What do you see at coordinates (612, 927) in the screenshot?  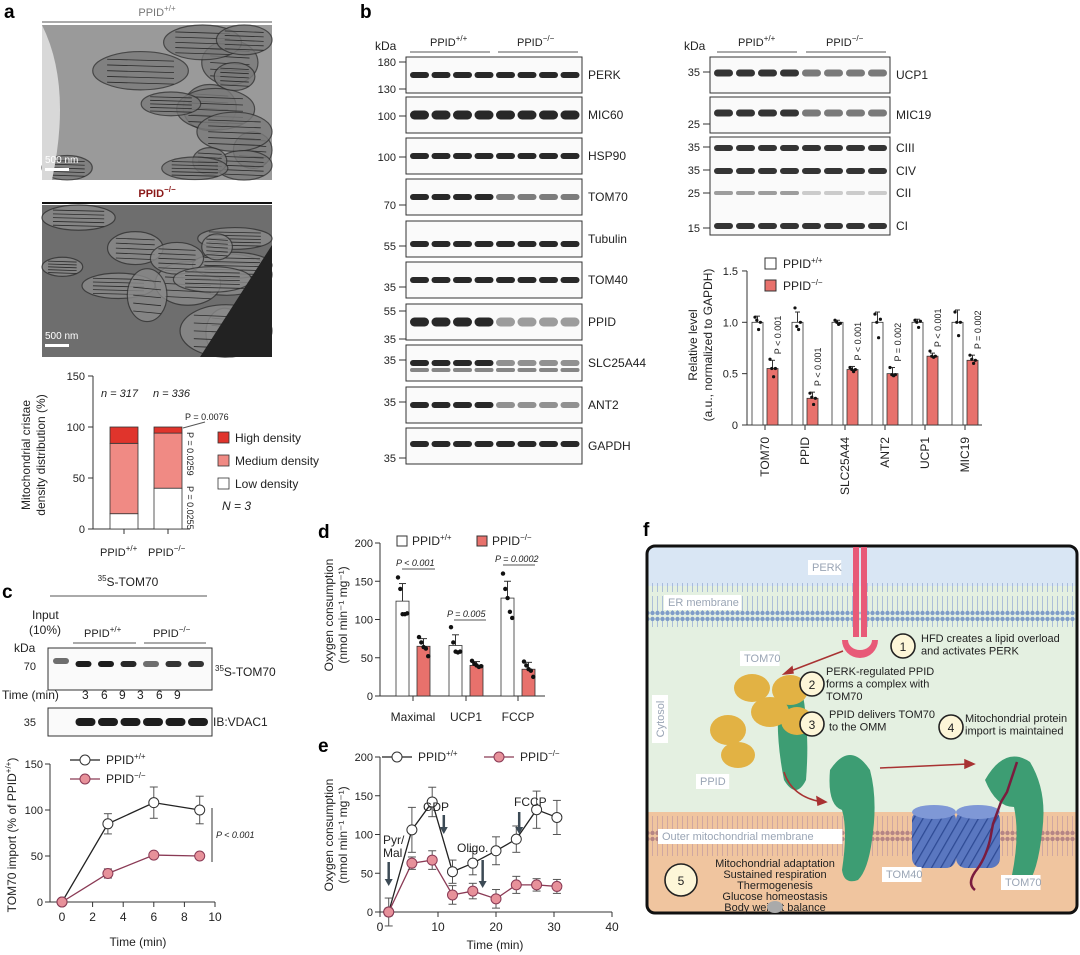 I see `x-tick-label: 40` at bounding box center [612, 927].